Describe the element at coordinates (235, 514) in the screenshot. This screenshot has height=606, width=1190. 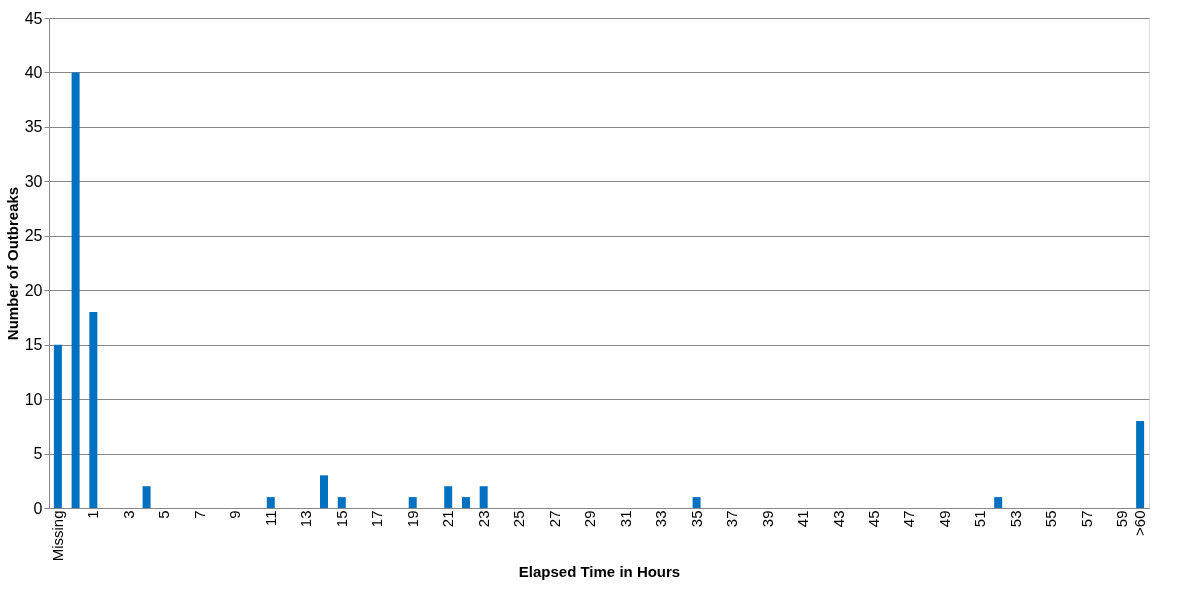
I see `x-tick-label: 9` at that location.